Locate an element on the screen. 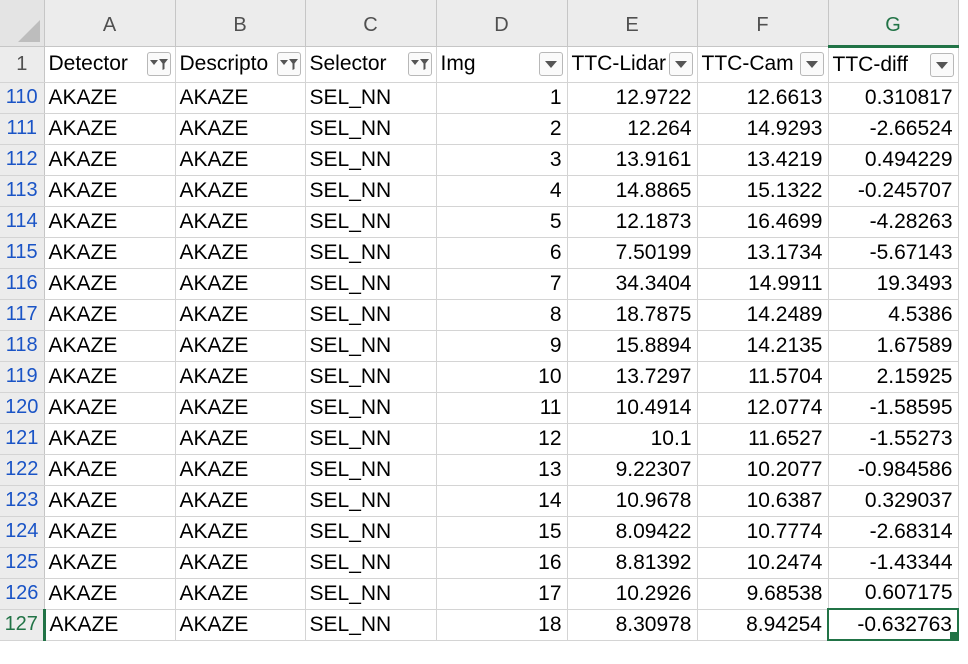  cell-ttc-diff: 0.607175 is located at coordinates (893, 594).